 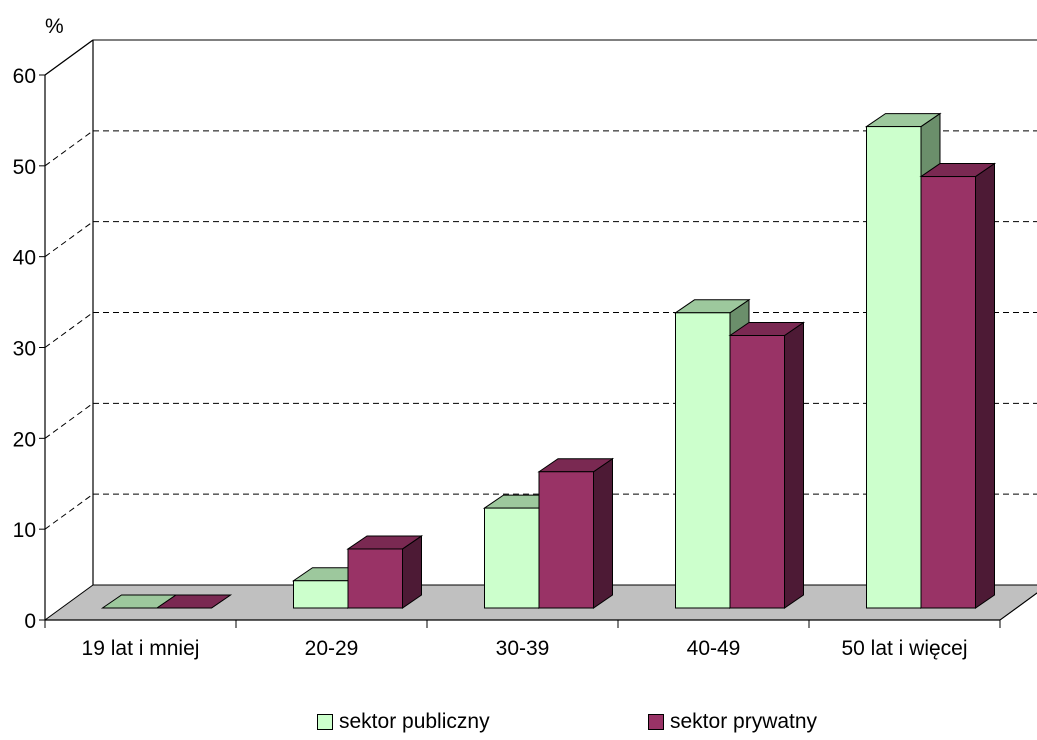 I want to click on y-tick-label: 40, so click(x=24, y=258).